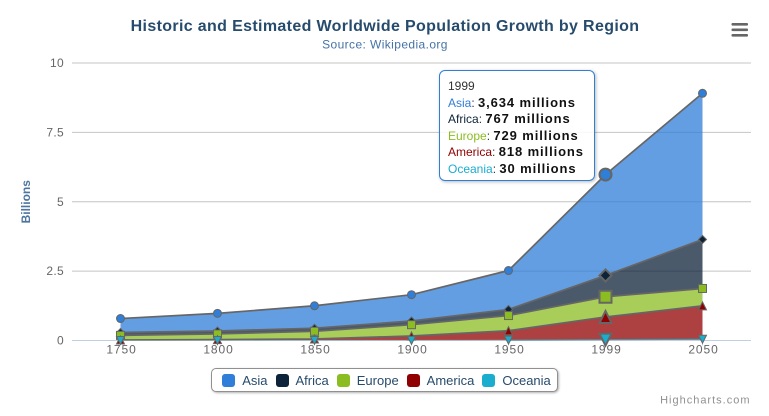 The width and height of the screenshot is (769, 416). I want to click on svg-text: 10, so click(57, 63).